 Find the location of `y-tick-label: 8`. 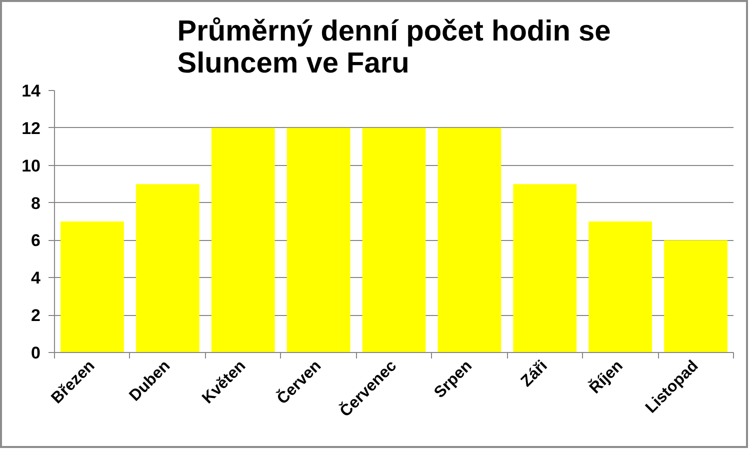

y-tick-label: 8 is located at coordinates (36, 203).